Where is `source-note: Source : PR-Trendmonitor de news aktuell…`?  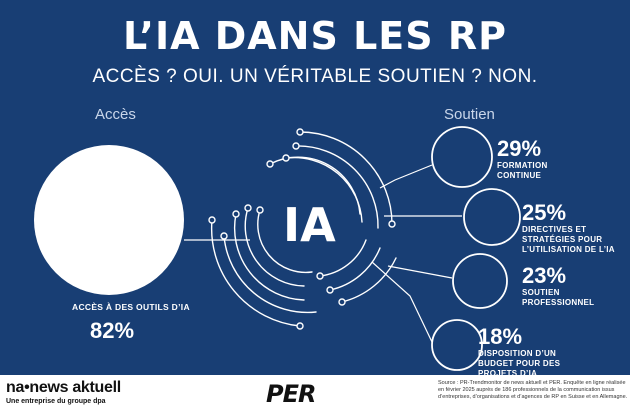
source-note: Source : PR-Trendmonitor de news aktuell… is located at coordinates (533, 390).